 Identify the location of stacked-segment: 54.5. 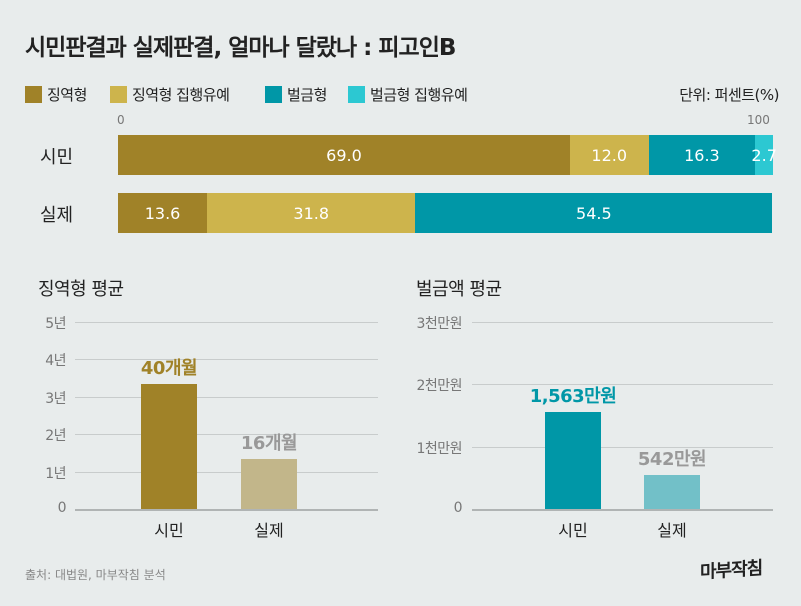
(594, 213).